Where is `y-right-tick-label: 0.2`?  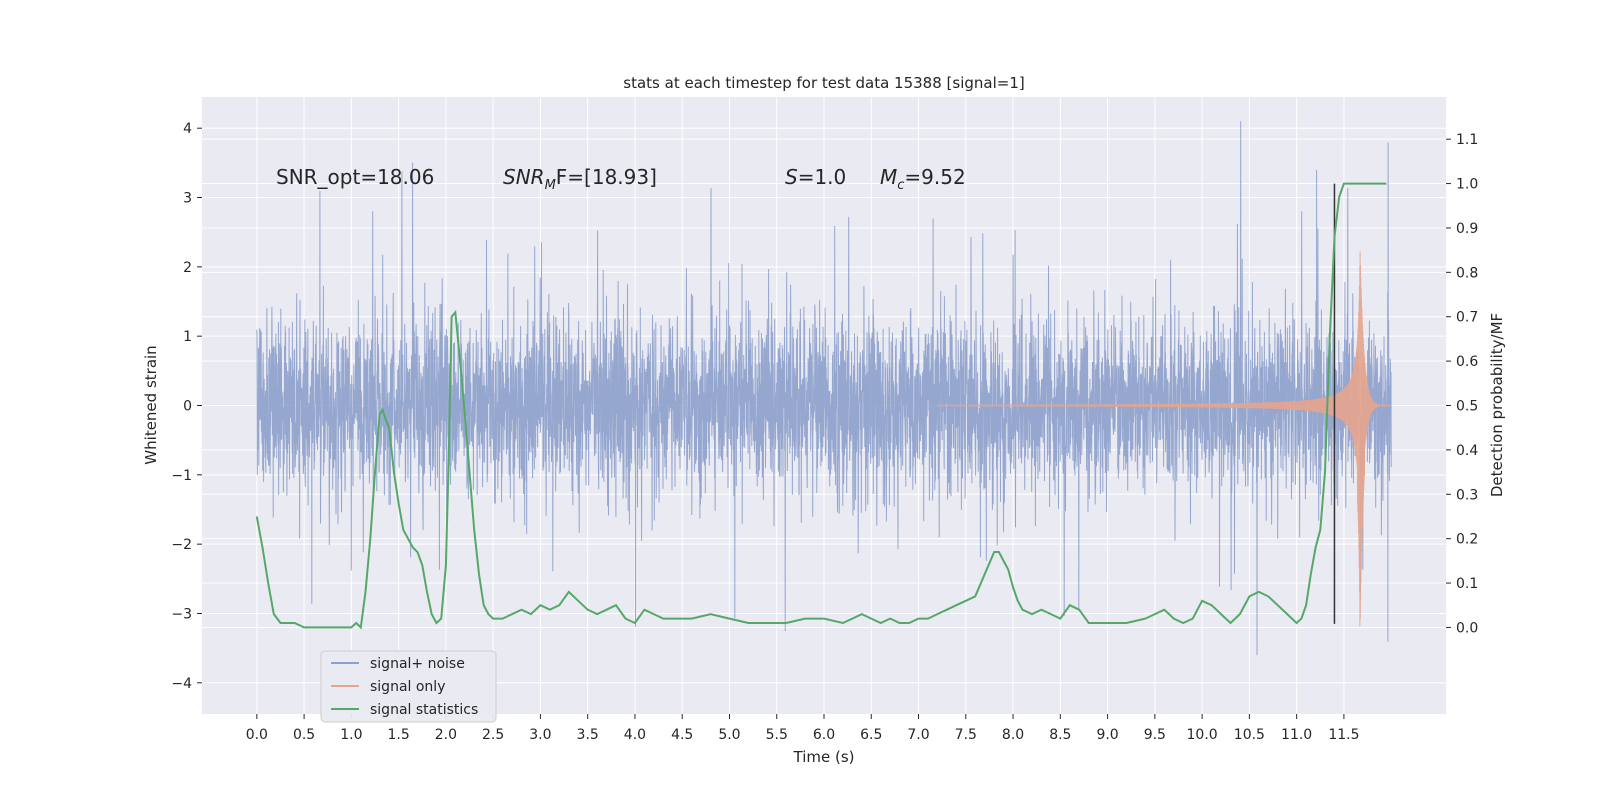 y-right-tick-label: 0.2 is located at coordinates (1467, 540).